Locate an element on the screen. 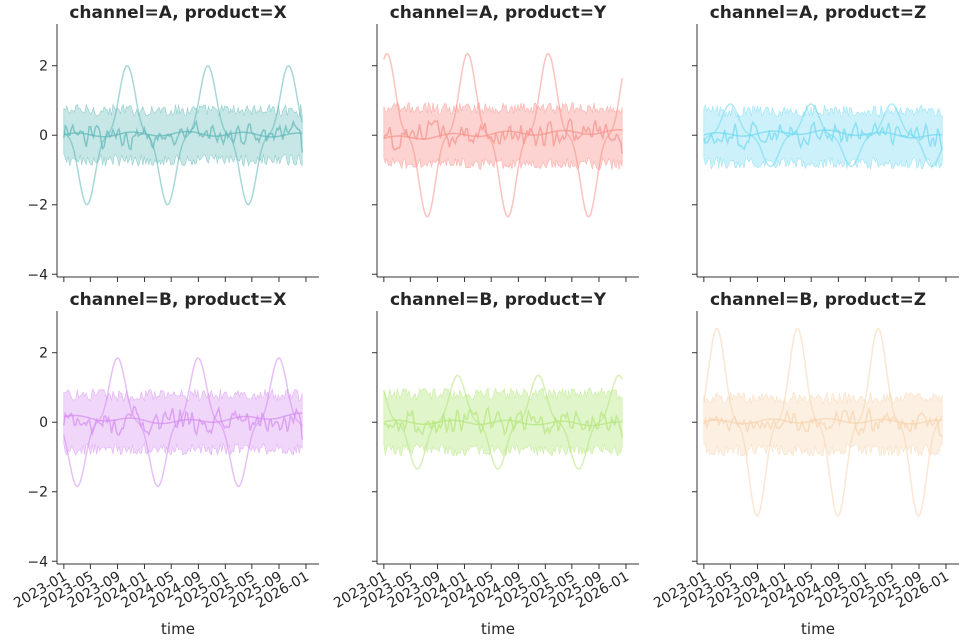 The width and height of the screenshot is (960, 640). panel-title: channel=B, product=X is located at coordinates (178, 300).